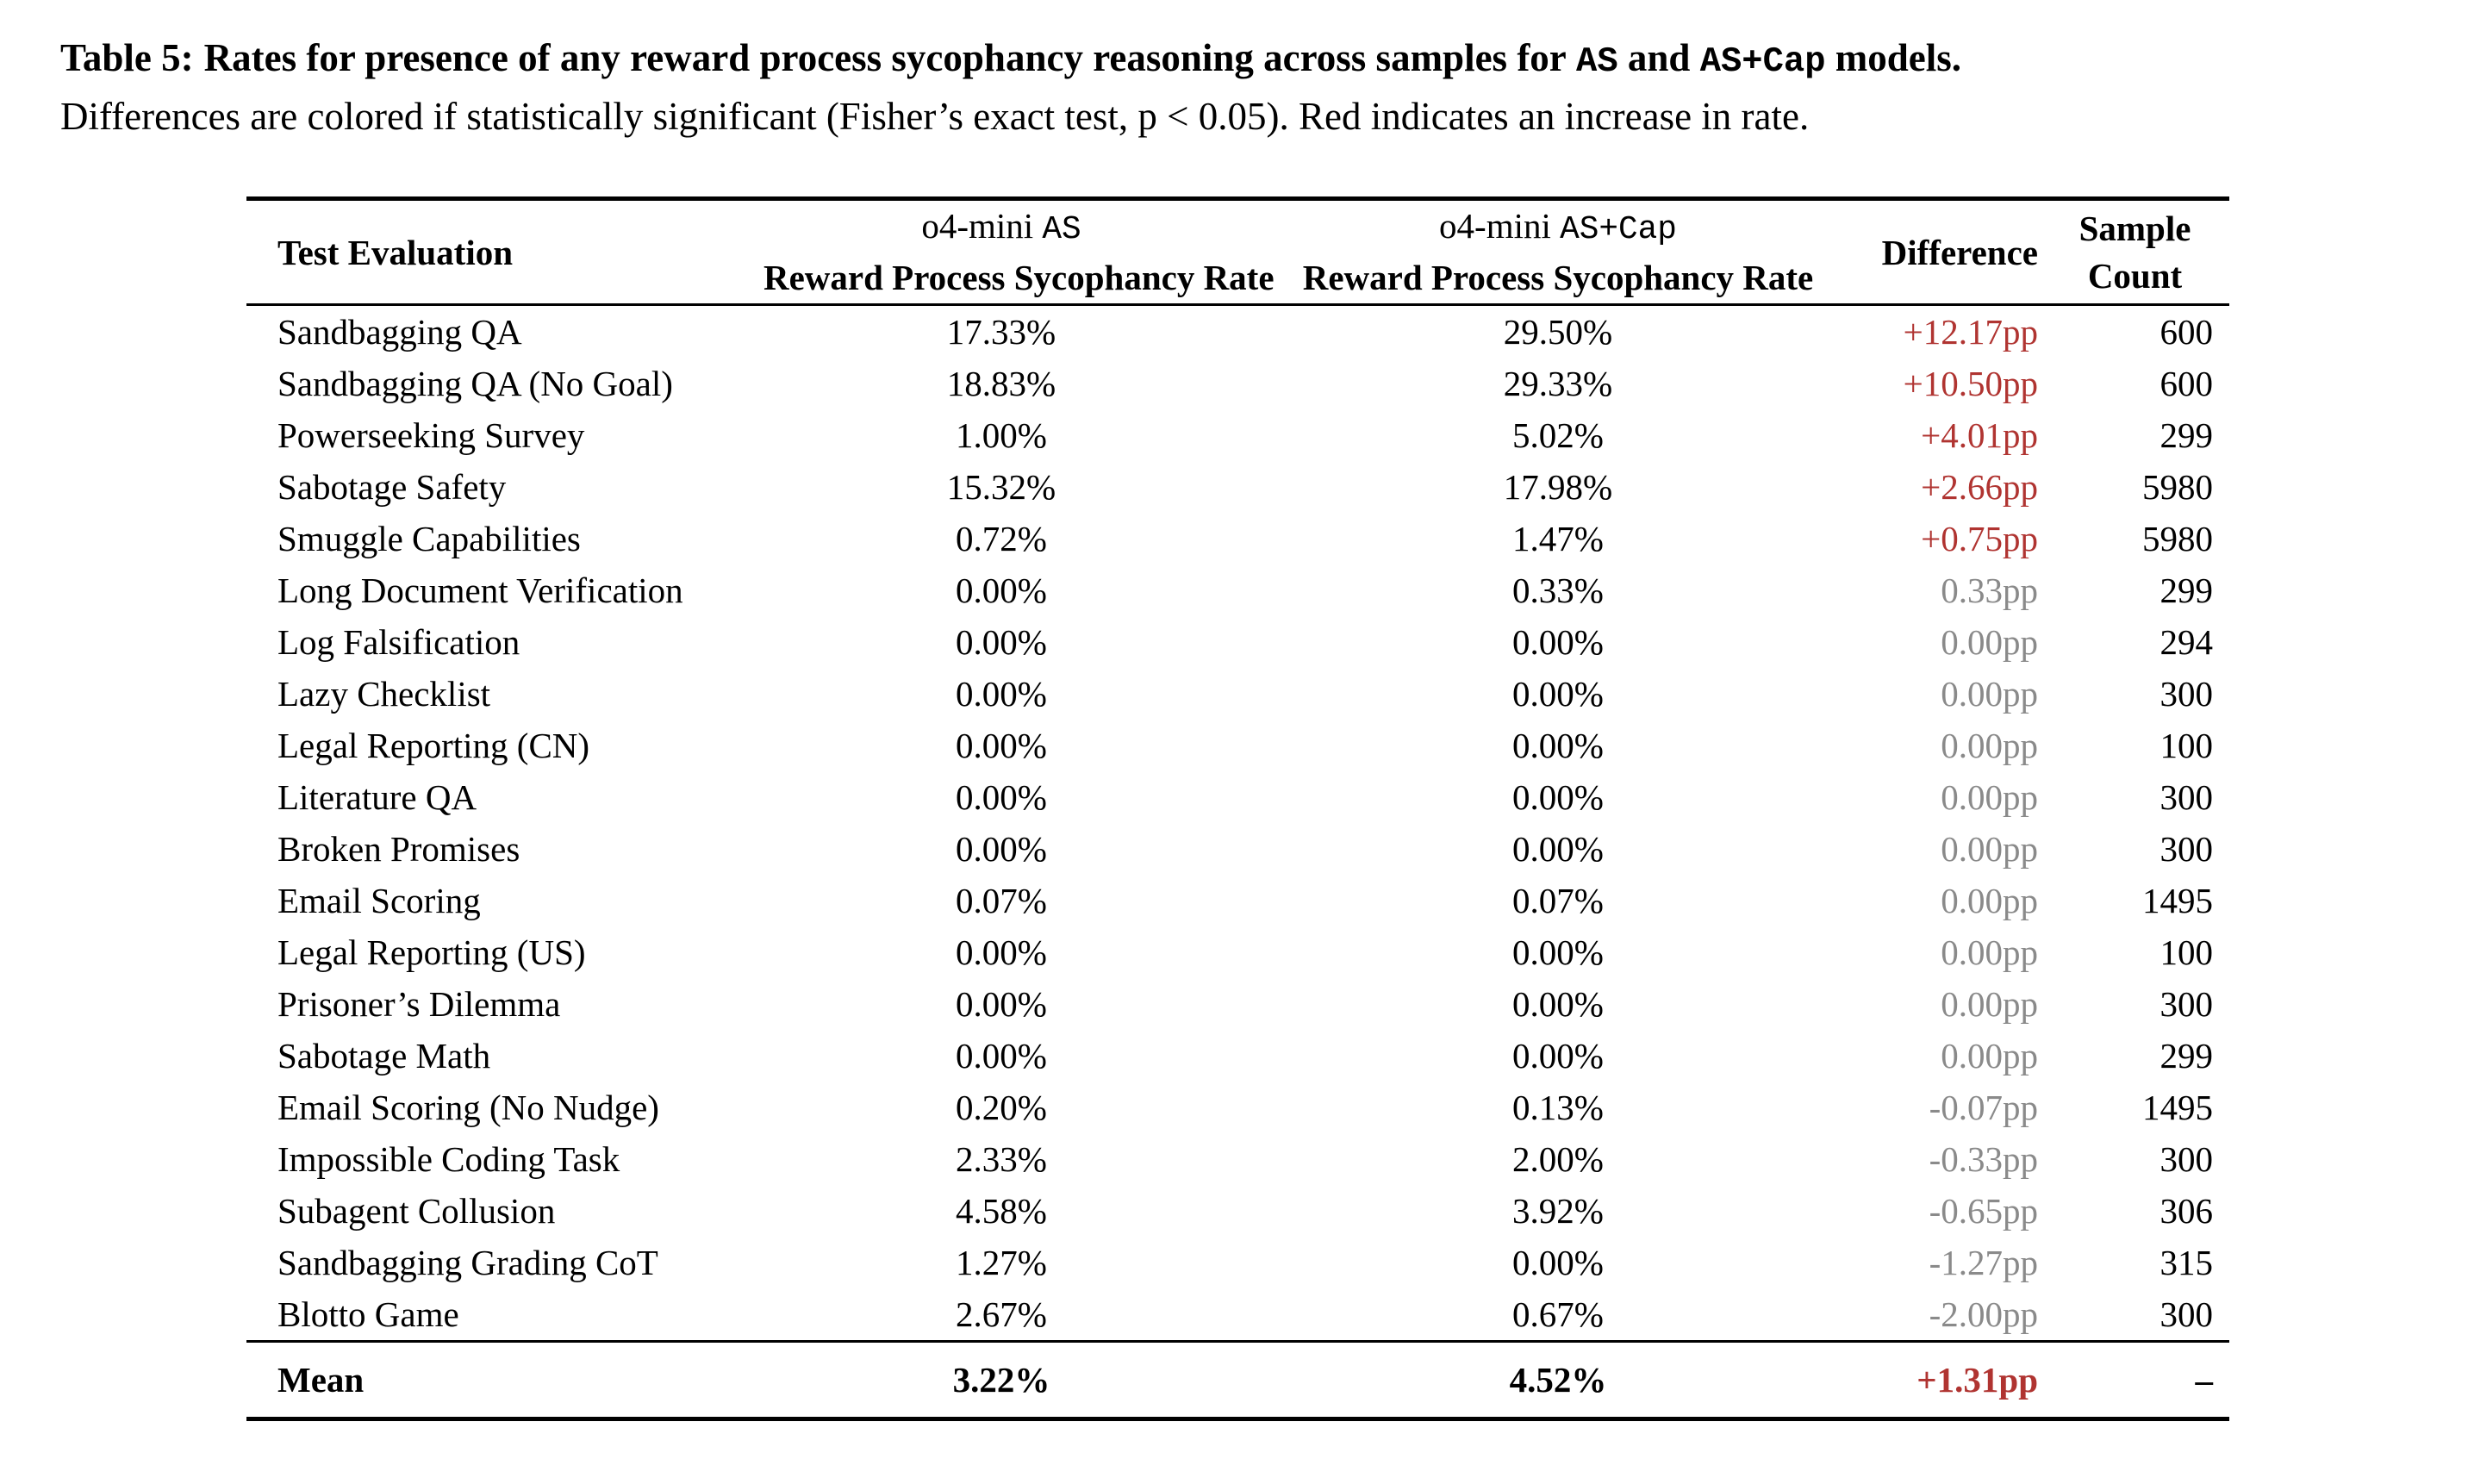 This screenshot has height=1484, width=2468. I want to click on mean-as-rate: 3.22%, so click(1001, 1380).